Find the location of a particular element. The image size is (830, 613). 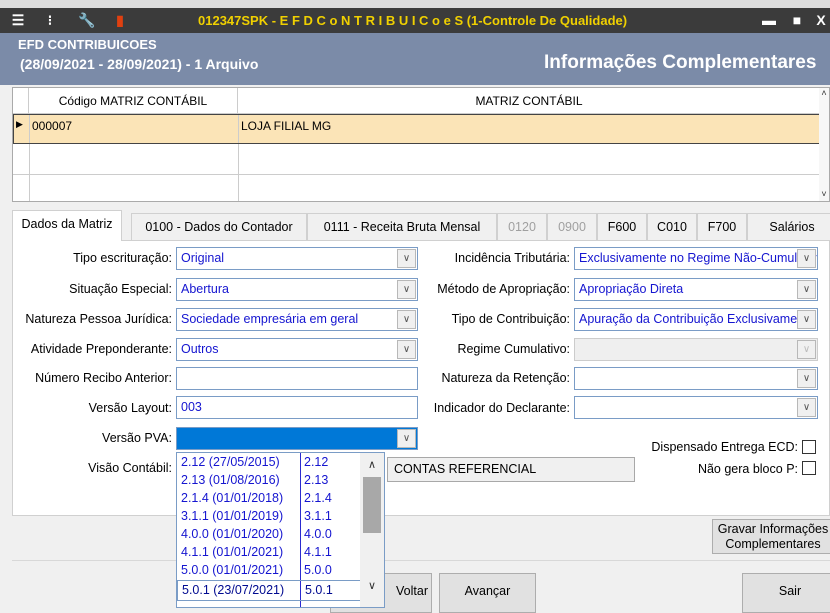

visao-contabil-field: CONTAS REFERENCIAL is located at coordinates (511, 469).